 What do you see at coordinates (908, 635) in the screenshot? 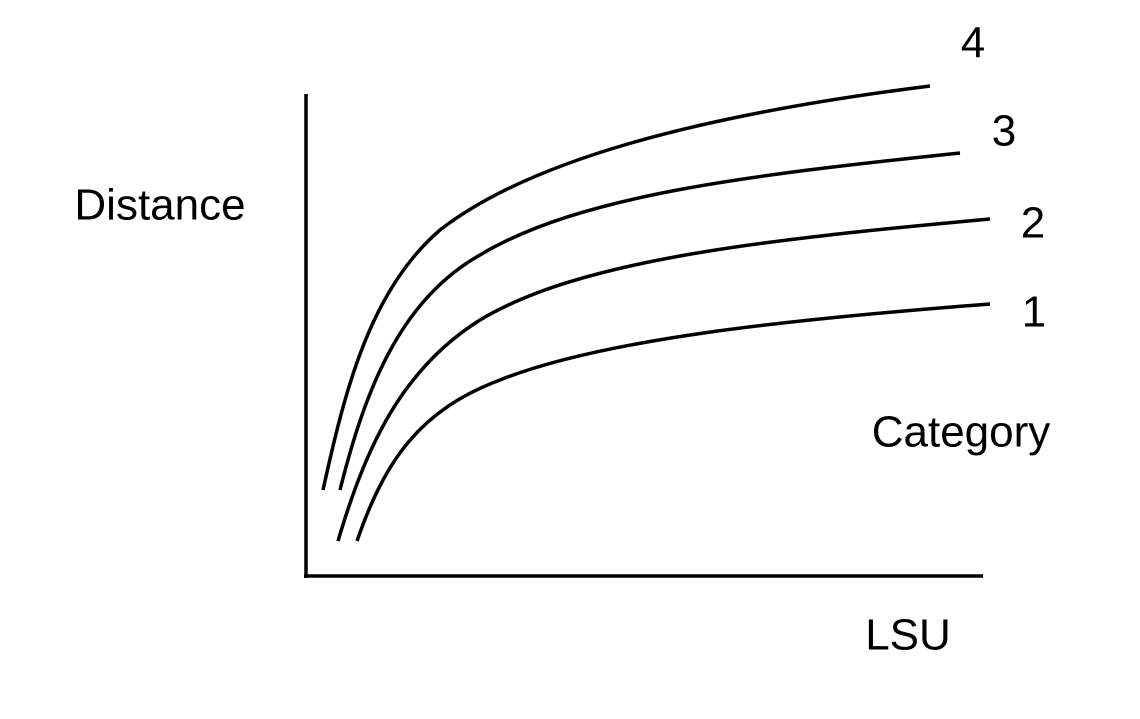
I see `x-axis-label: LSU` at bounding box center [908, 635].